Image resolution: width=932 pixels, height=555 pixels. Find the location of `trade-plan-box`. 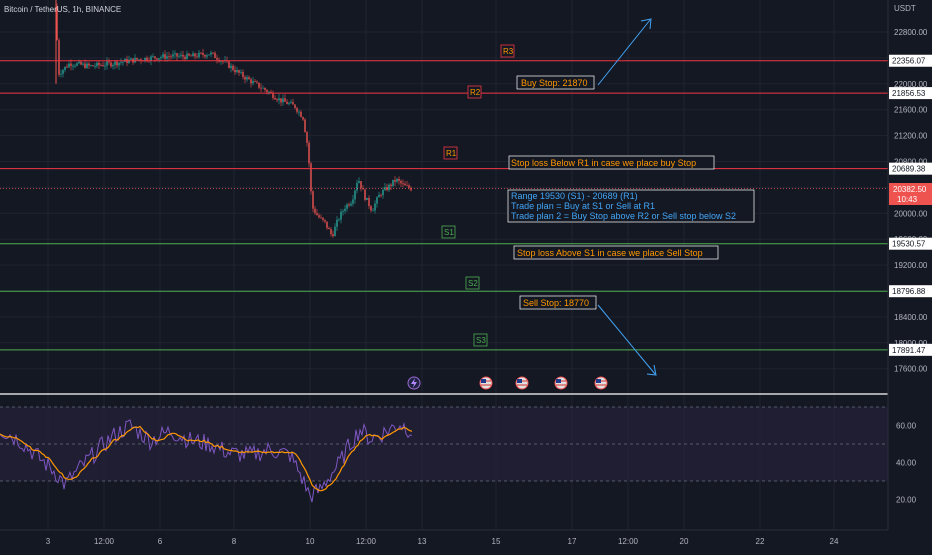

trade-plan-box is located at coordinates (631, 206).